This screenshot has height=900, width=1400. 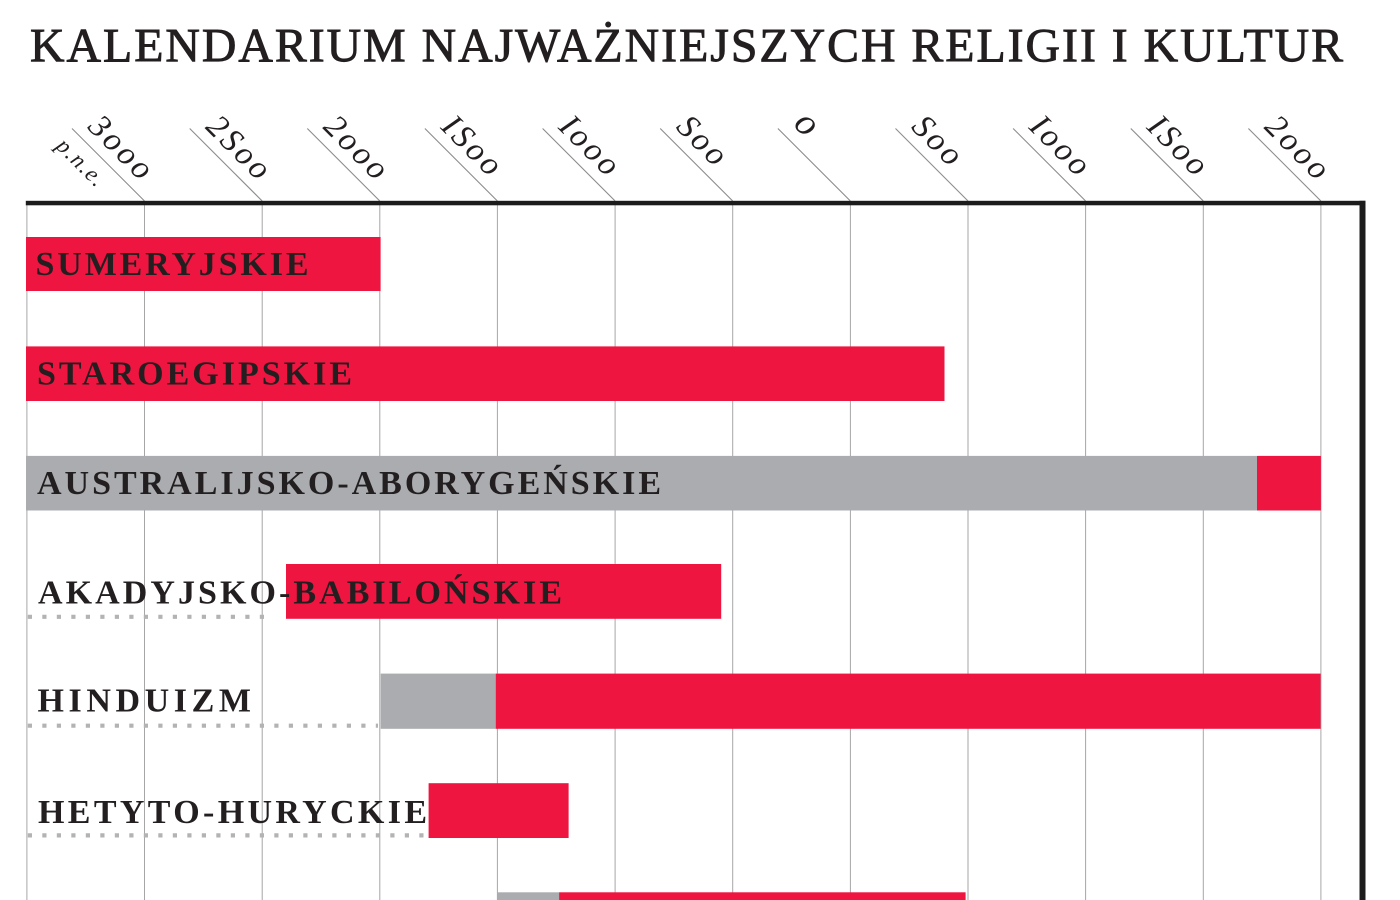 What do you see at coordinates (301, 593) in the screenshot?
I see `svg-text: AKADYJSKO-BABILOŃSKIE` at bounding box center [301, 593].